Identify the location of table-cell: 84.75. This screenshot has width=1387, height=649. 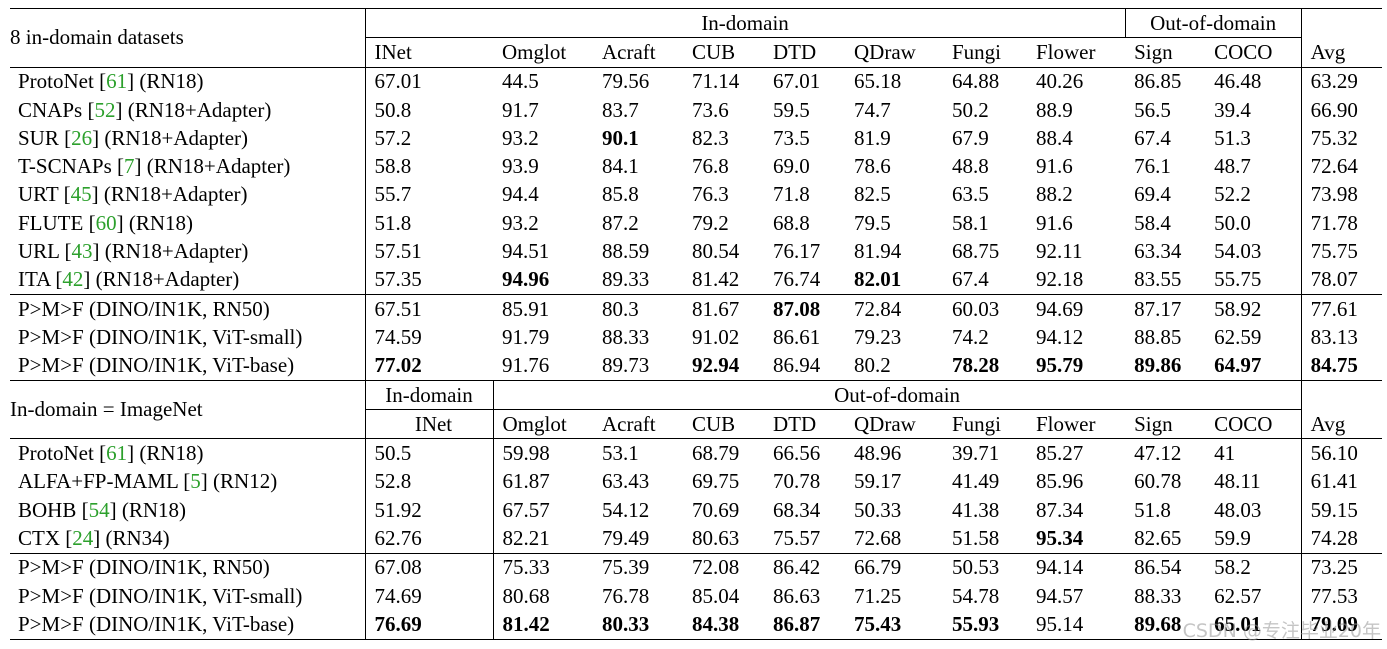
(1334, 365).